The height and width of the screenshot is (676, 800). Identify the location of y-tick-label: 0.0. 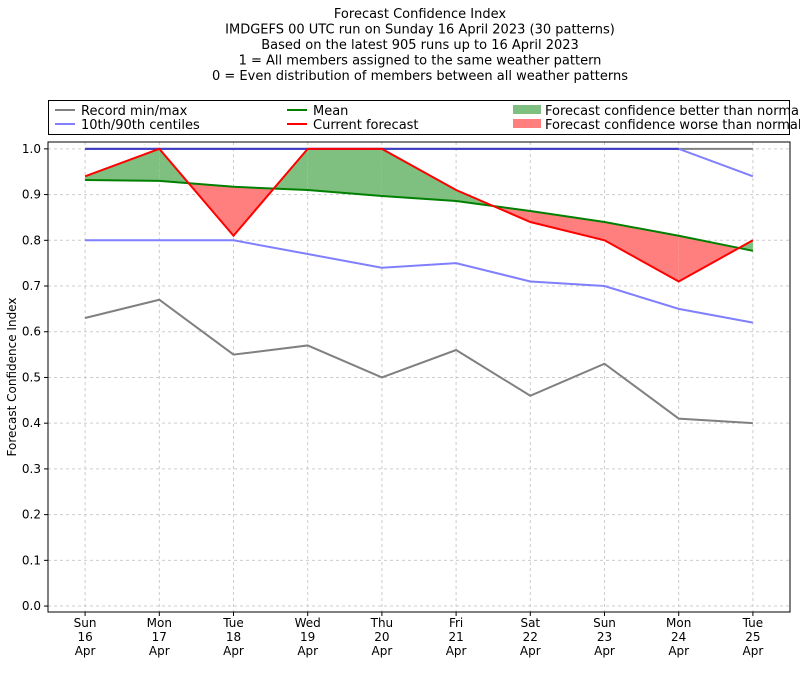
(31, 606).